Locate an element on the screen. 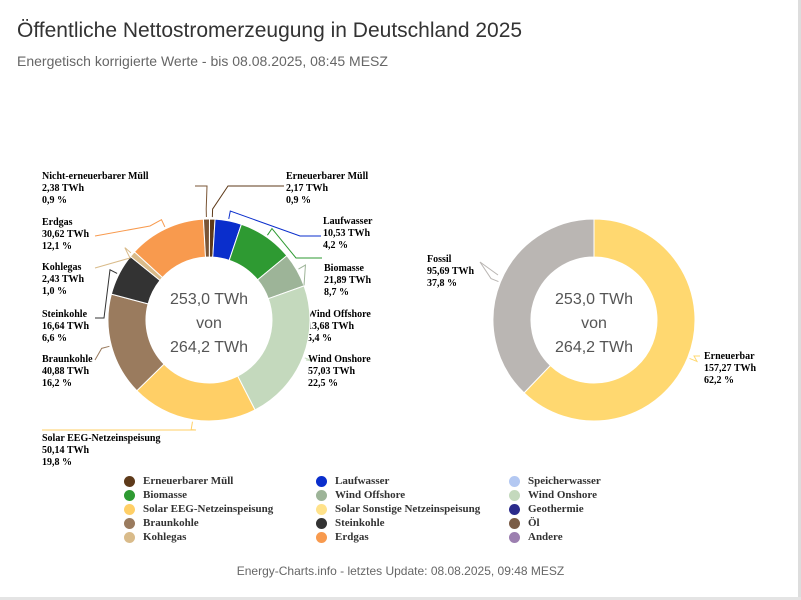 This screenshot has width=801, height=600. label-percent-erneuerbarer-muell: 0,9 % is located at coordinates (298, 200).